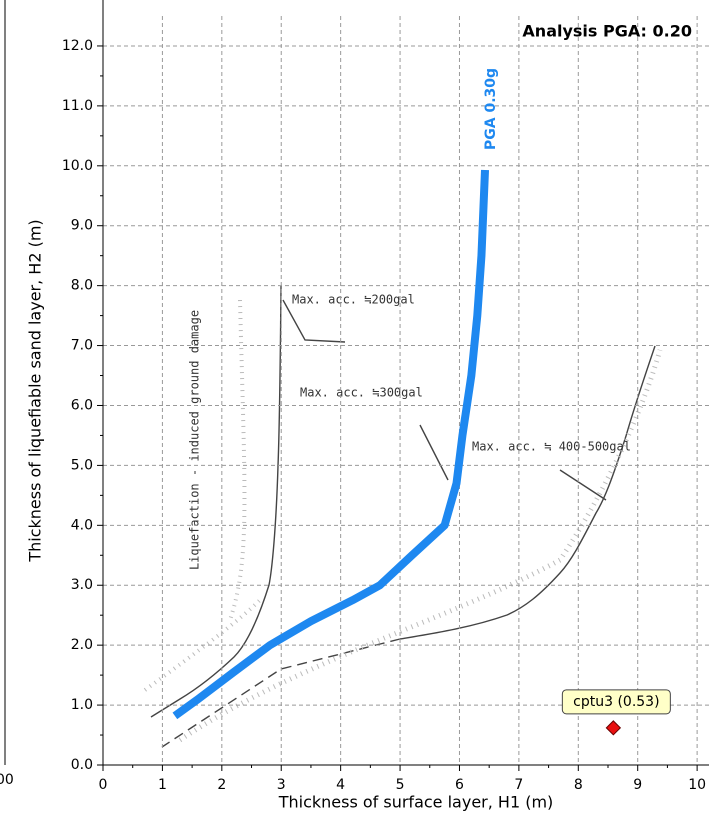  Describe the element at coordinates (82, 465) in the screenshot. I see `y-tick-label: 5.0` at that location.